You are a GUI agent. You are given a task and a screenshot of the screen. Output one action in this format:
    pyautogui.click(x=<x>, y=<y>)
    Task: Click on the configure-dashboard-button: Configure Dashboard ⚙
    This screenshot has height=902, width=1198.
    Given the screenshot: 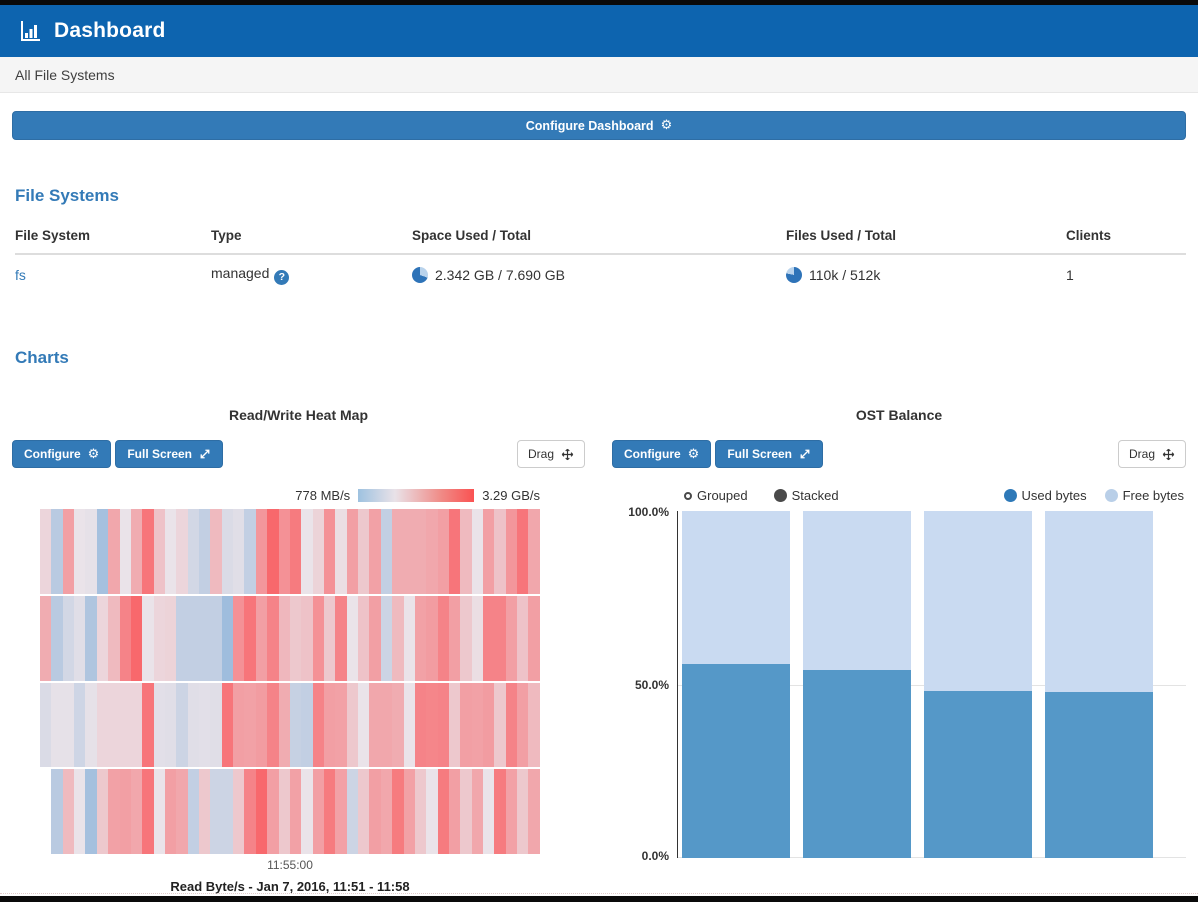 What is the action you would take?
    pyautogui.click(x=599, y=125)
    